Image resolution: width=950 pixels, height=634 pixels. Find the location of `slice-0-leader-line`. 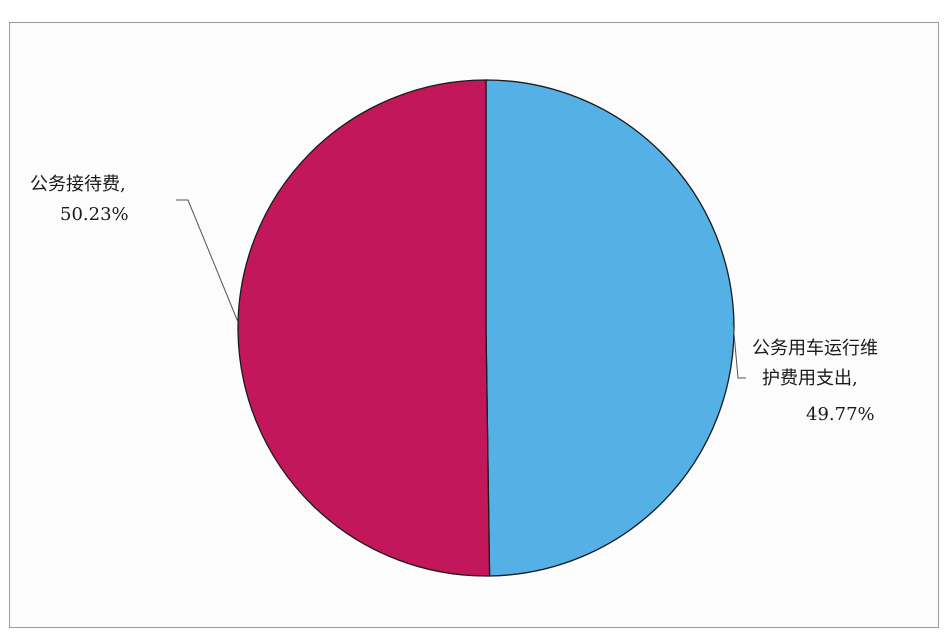

slice-0-leader-line is located at coordinates (739, 350).